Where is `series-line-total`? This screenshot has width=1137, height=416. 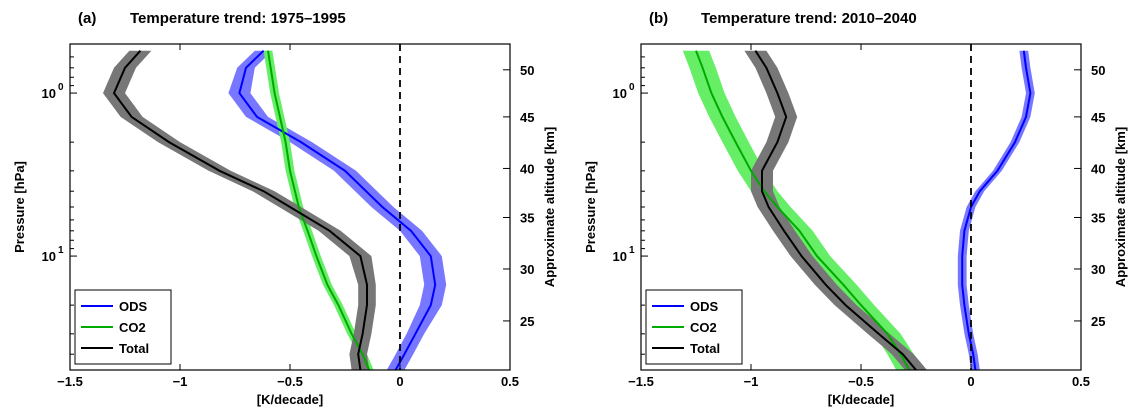 series-line-total is located at coordinates (835, 210).